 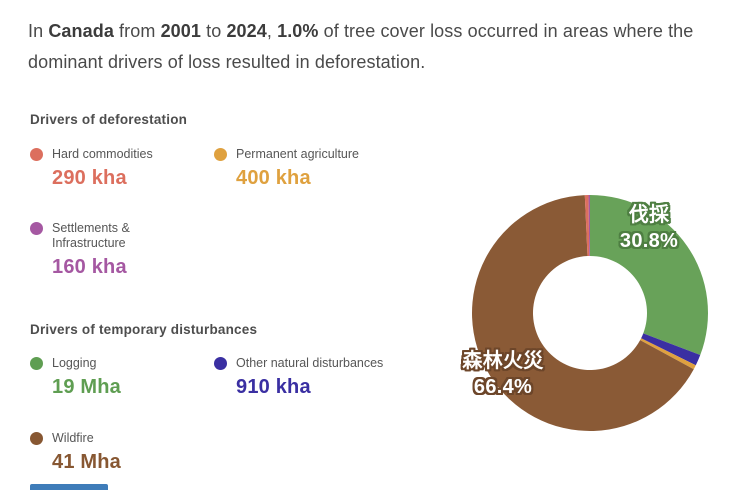 What do you see at coordinates (298, 31) in the screenshot?
I see `summary-segment: 1.0%` at bounding box center [298, 31].